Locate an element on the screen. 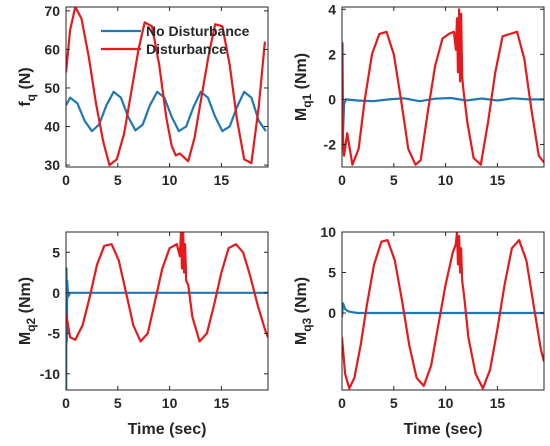 The height and width of the screenshot is (446, 550). y-tick-label: 2 is located at coordinates (332, 54).